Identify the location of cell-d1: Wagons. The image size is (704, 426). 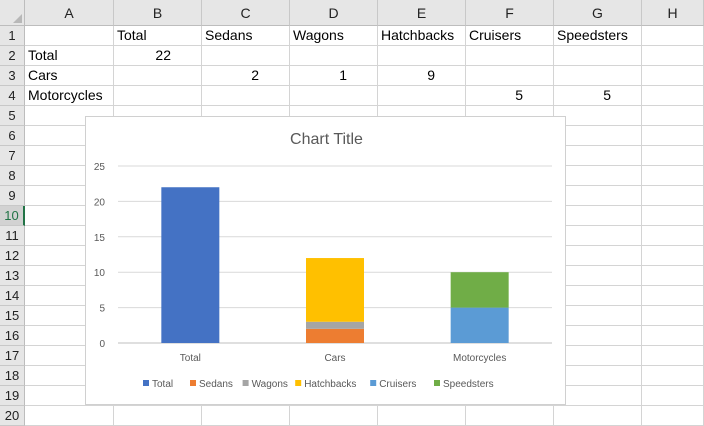
(334, 36).